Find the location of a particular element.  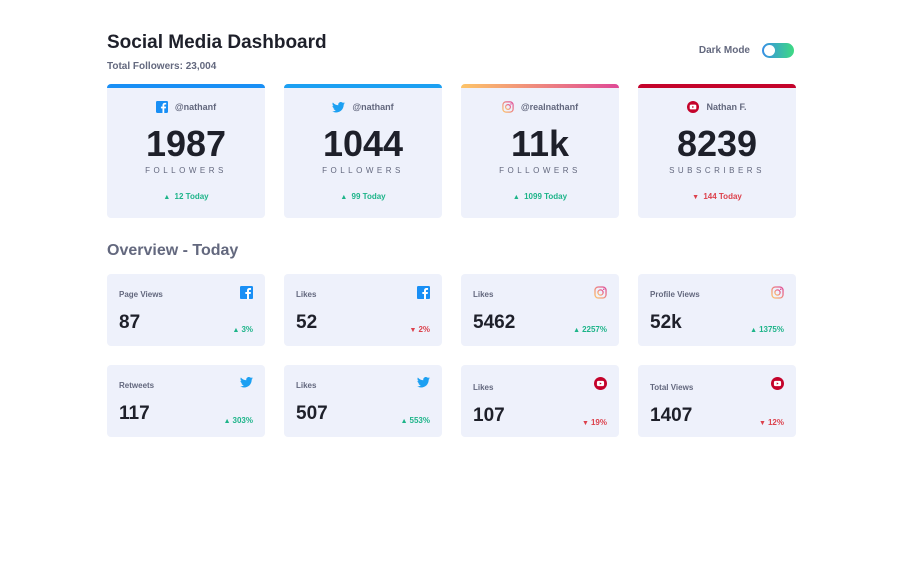

follower-count: 8239 is located at coordinates (717, 143).